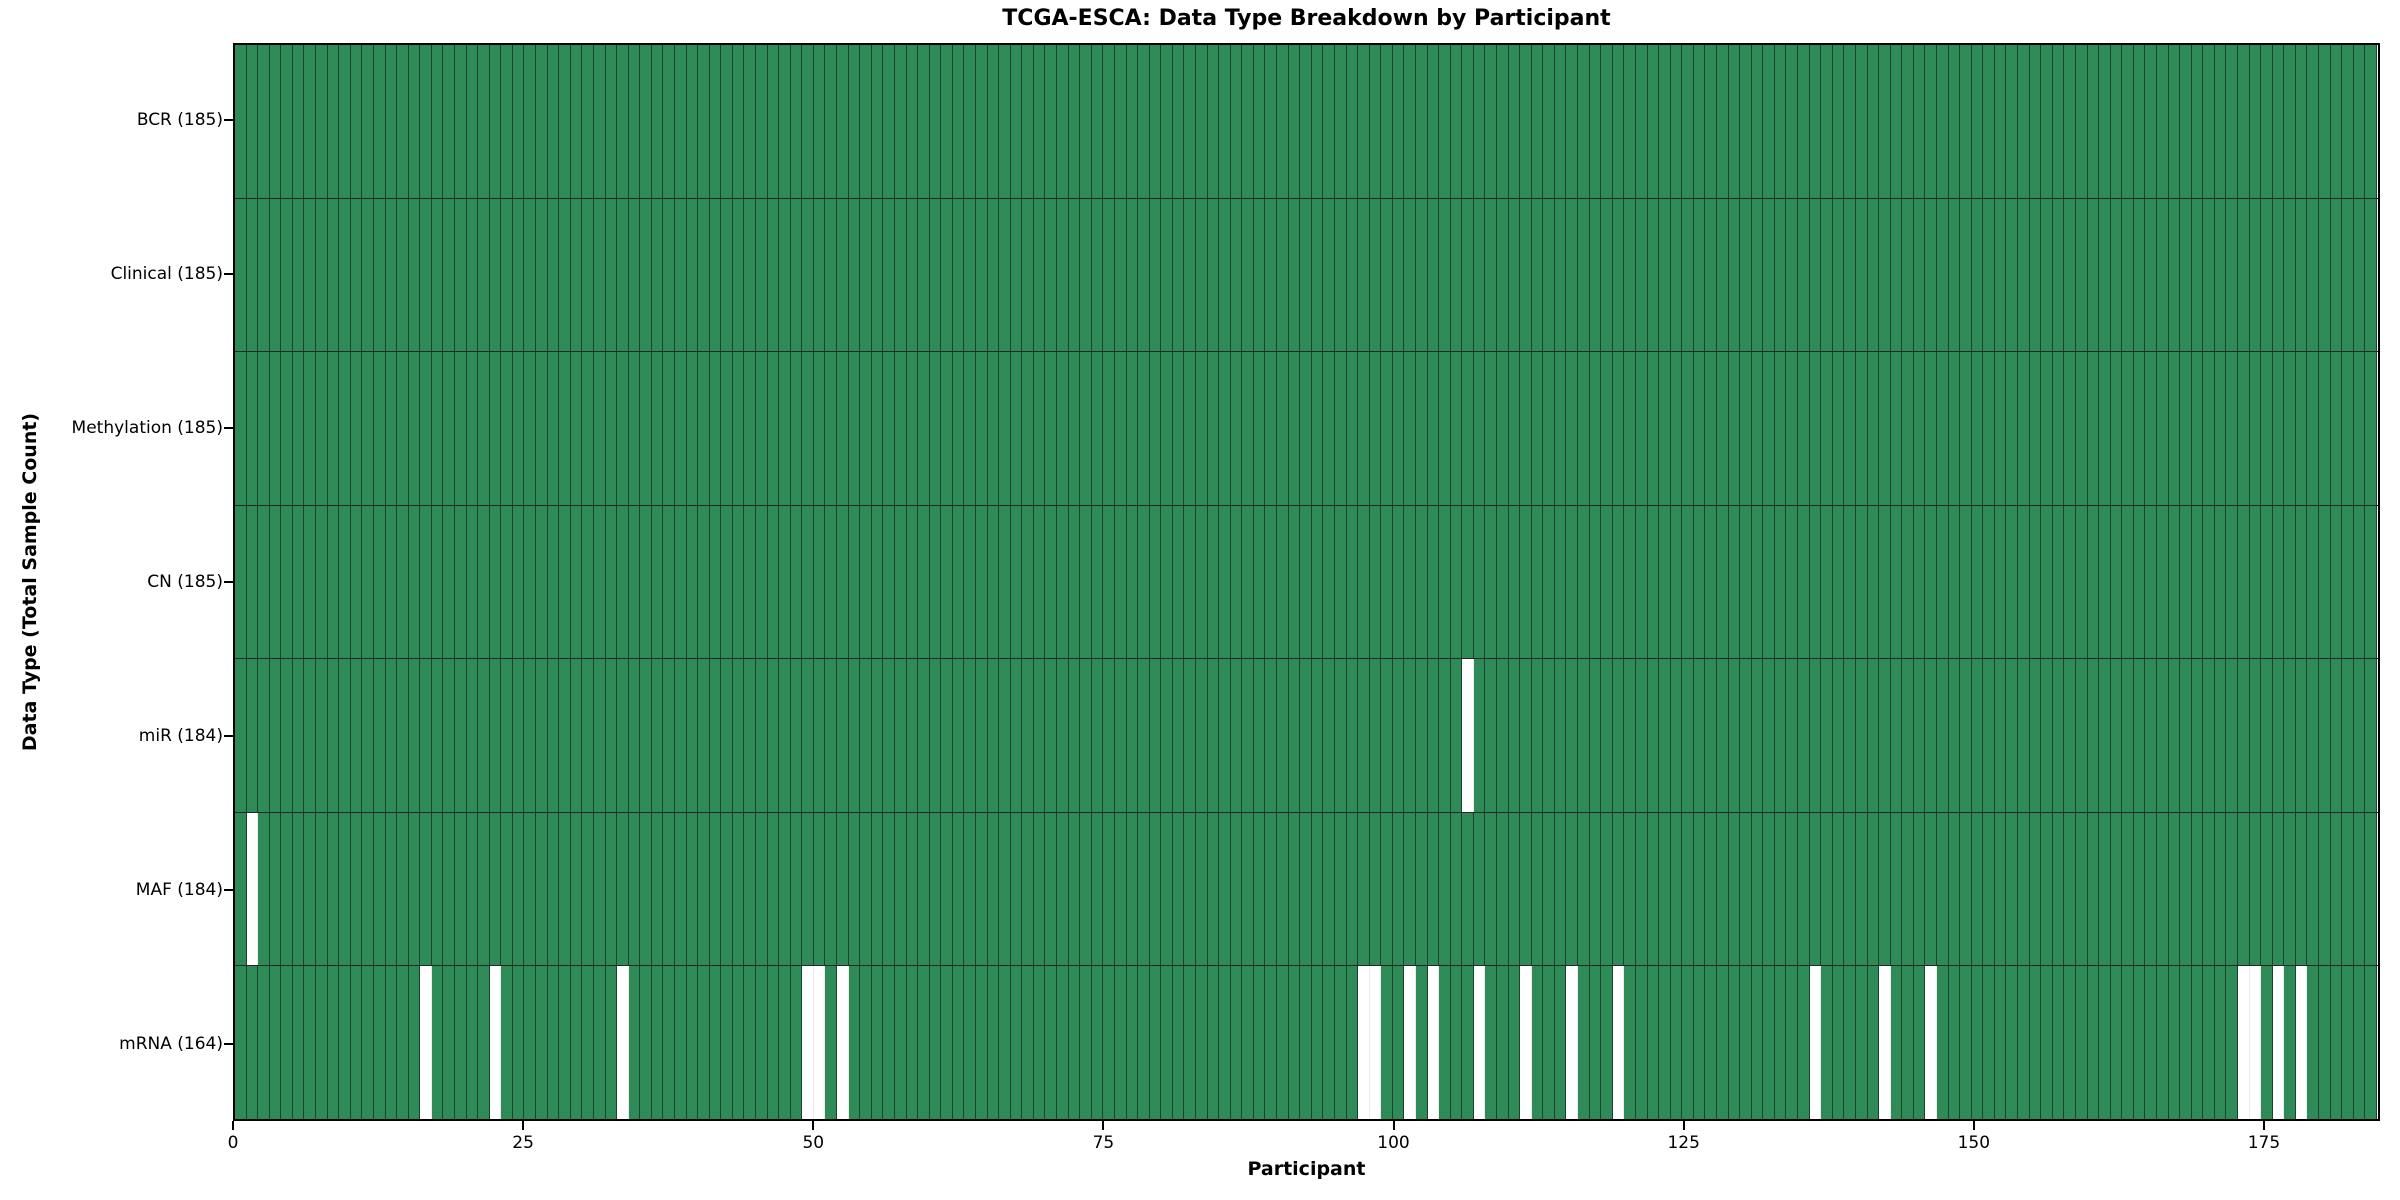 The height and width of the screenshot is (1200, 2400). Describe the element at coordinates (228, 736) in the screenshot. I see `y-tick-mark` at that location.